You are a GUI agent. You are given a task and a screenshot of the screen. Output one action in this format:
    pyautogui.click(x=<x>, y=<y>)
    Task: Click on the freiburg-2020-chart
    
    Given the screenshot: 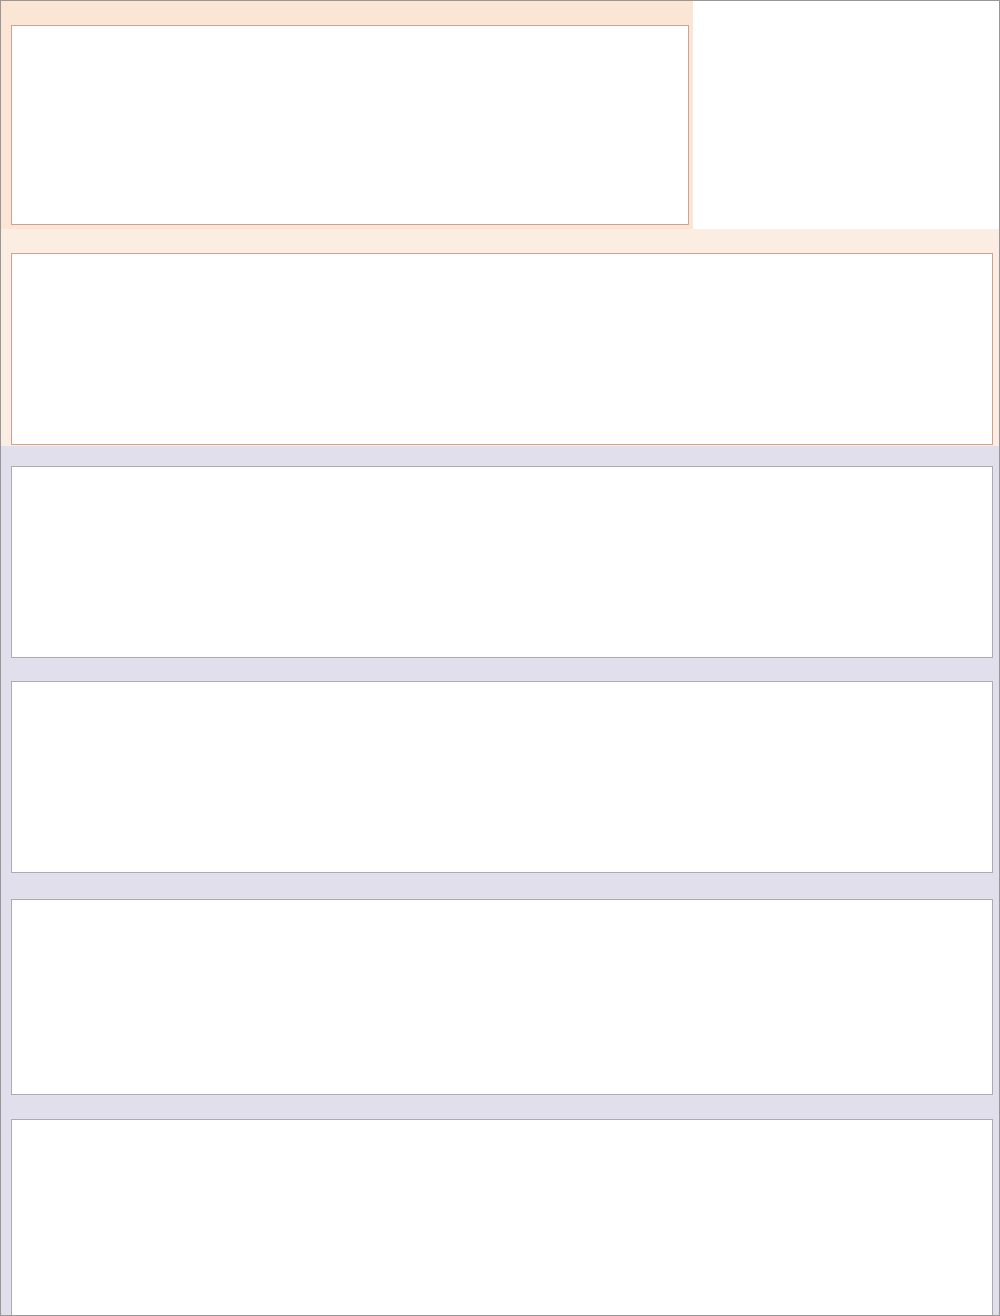 What is the action you would take?
    pyautogui.click(x=502, y=997)
    